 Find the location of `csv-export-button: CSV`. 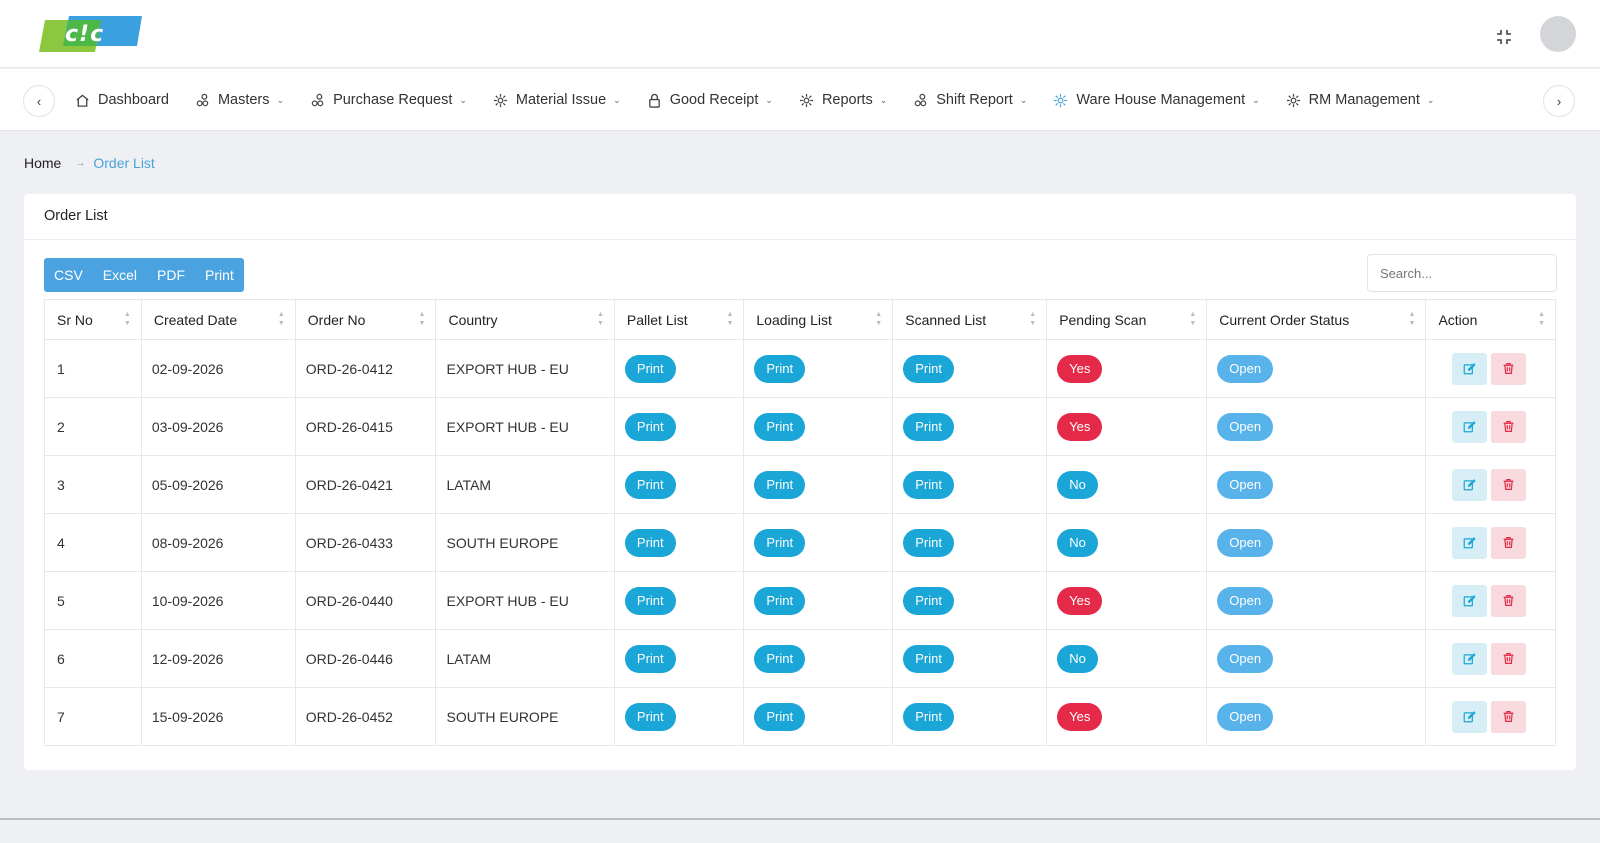

csv-export-button: CSV is located at coordinates (68, 275).